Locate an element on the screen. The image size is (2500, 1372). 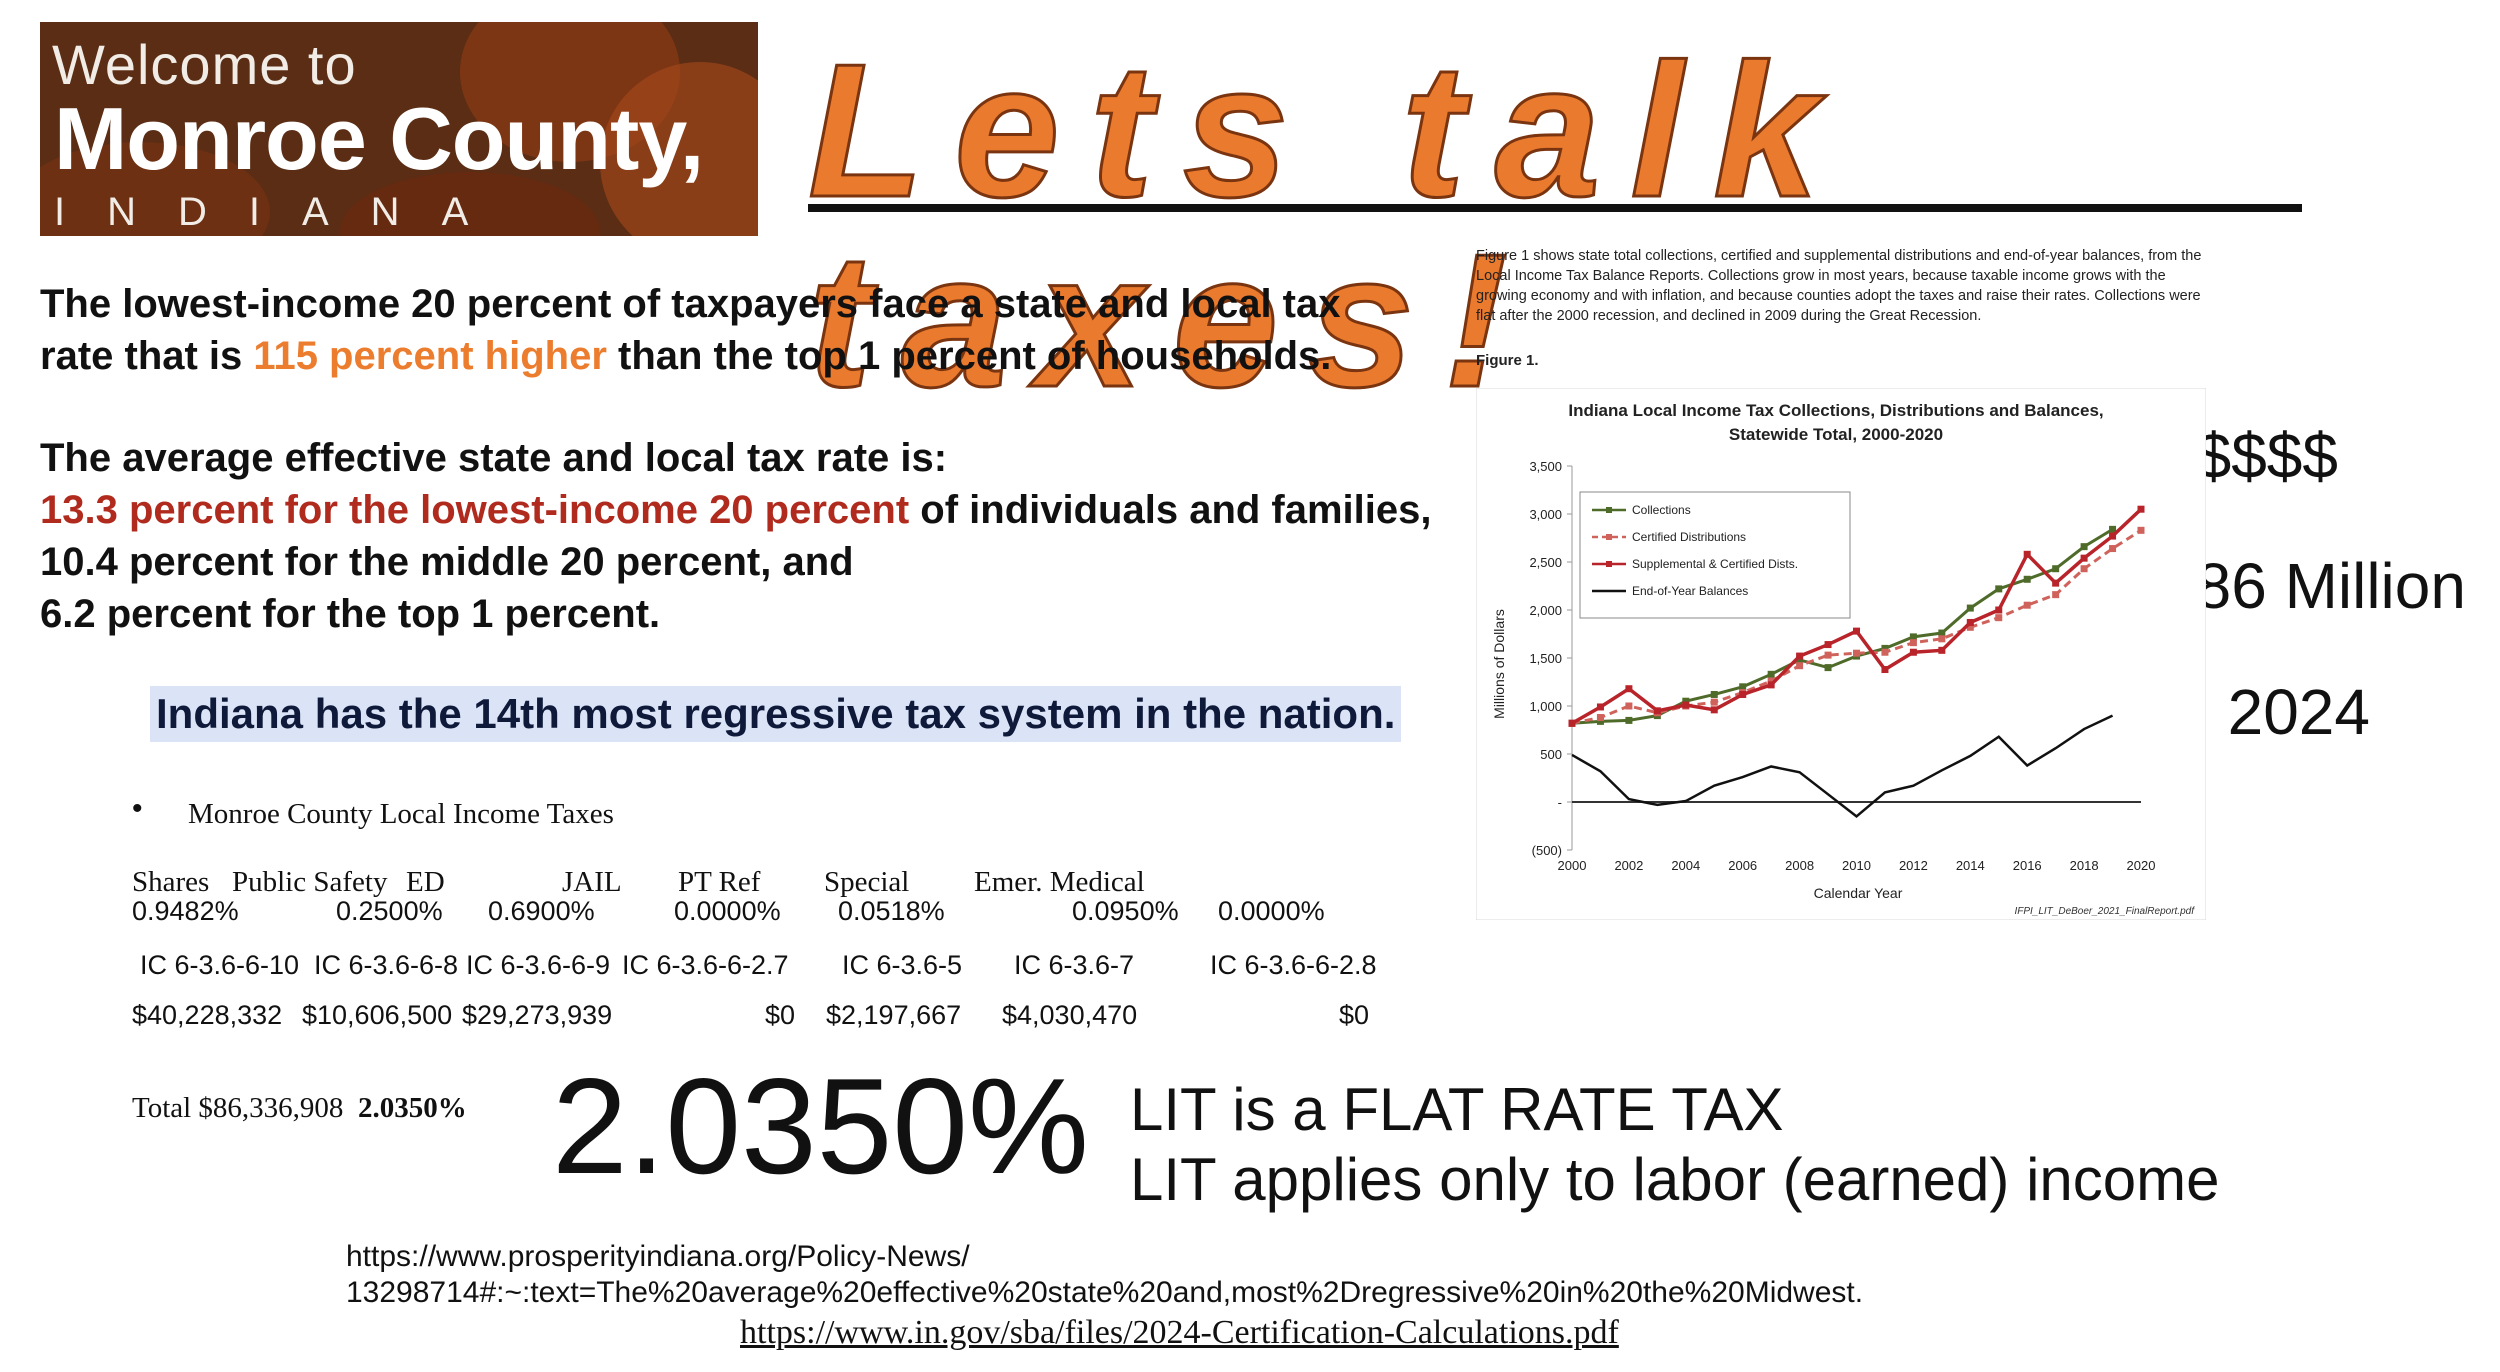
table-rate: 0.6900% is located at coordinates (541, 911).